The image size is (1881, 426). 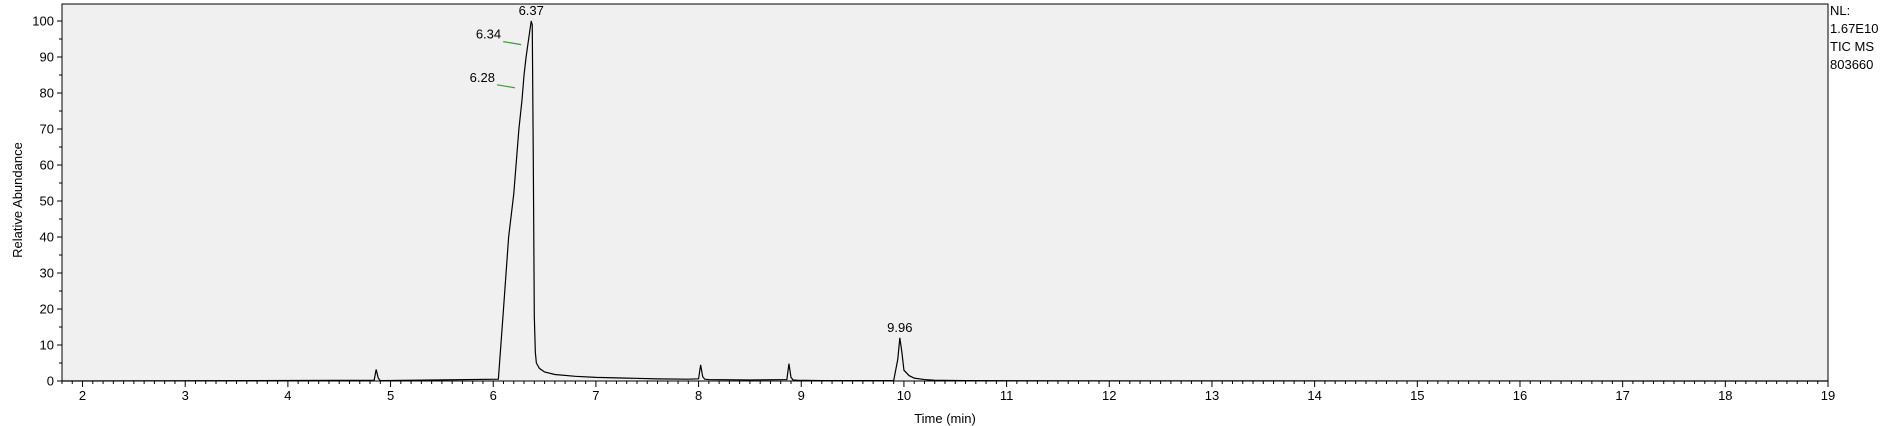 What do you see at coordinates (1109, 395) in the screenshot?
I see `x-tick-label: 12` at bounding box center [1109, 395].